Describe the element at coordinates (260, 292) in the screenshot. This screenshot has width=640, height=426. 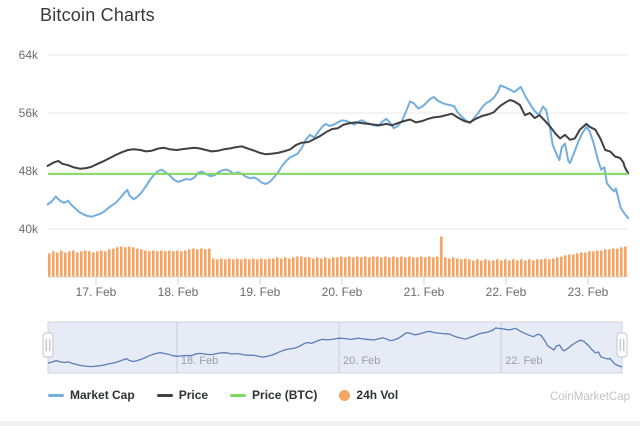
I see `x-tick-label: 19. Feb` at that location.